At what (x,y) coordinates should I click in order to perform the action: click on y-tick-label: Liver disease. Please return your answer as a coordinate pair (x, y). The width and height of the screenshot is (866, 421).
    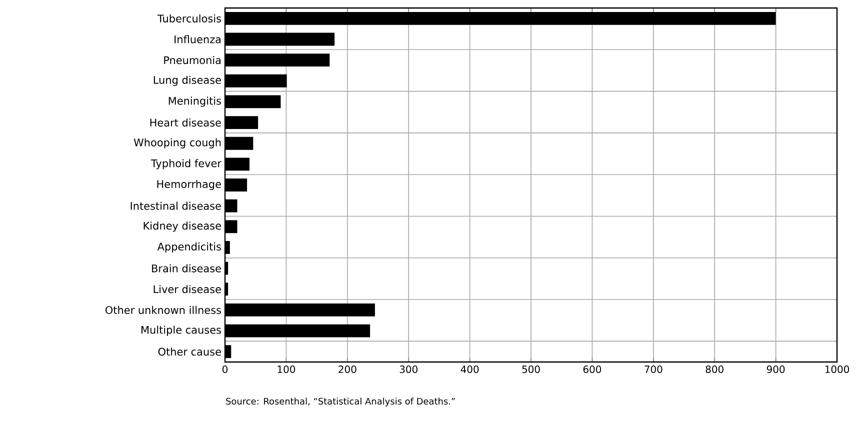
    Looking at the image, I should click on (187, 289).